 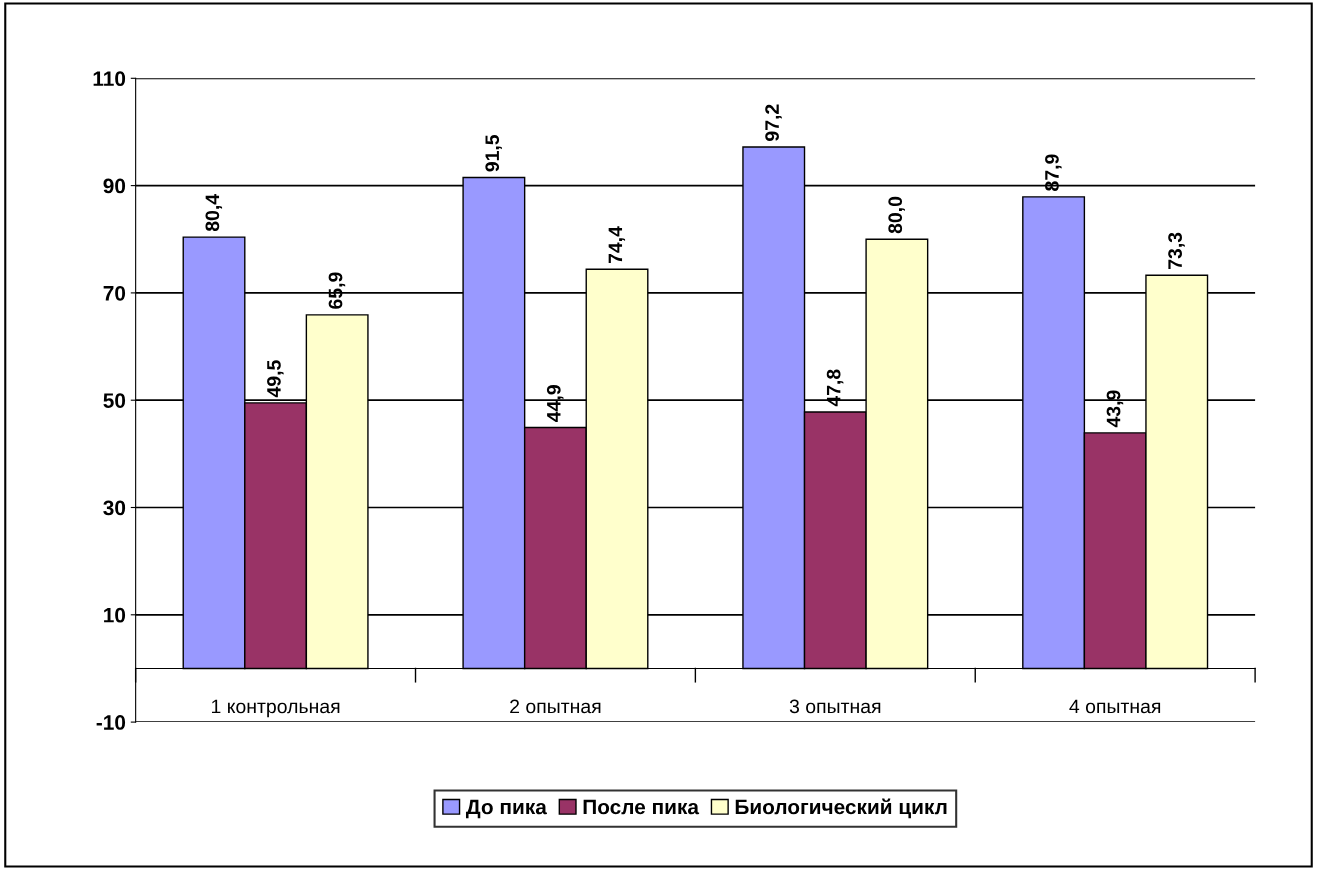 What do you see at coordinates (214, 213) in the screenshot?
I see `data-label: 80,4` at bounding box center [214, 213].